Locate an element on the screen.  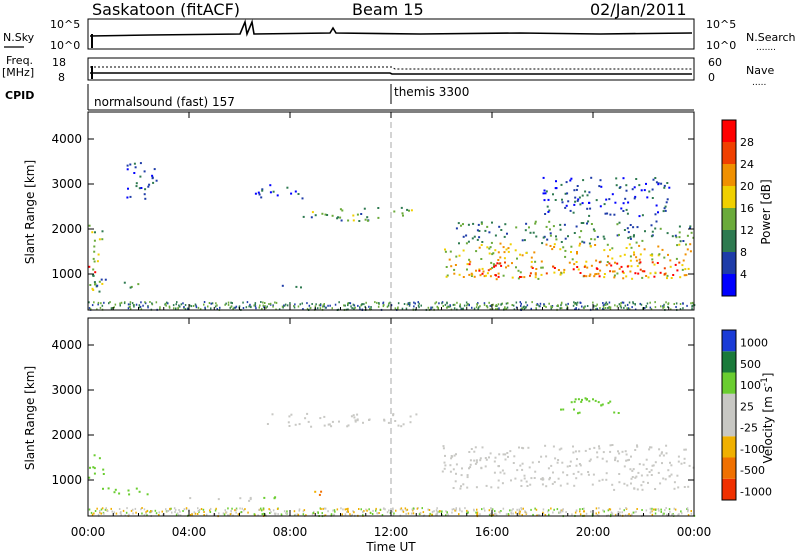
freq-nave-label: Nave is located at coordinates (760, 70).